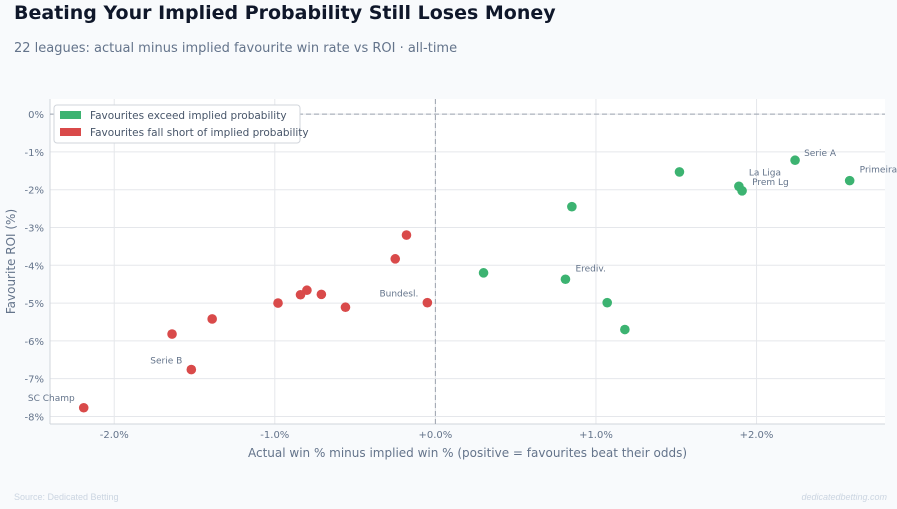 Image resolution: width=897 pixels, height=509 pixels. What do you see at coordinates (34, 266) in the screenshot?
I see `y-tick-label: -4%` at bounding box center [34, 266].